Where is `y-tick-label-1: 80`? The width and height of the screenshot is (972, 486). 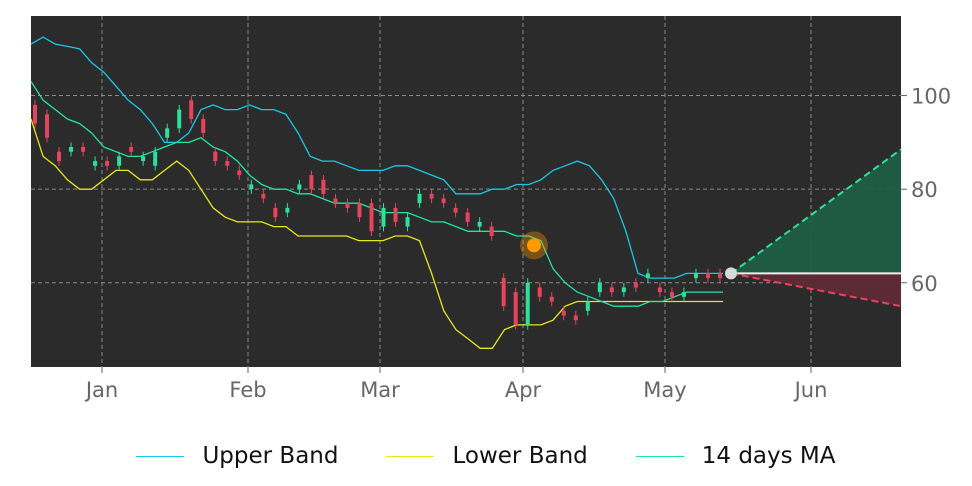 y-tick-label-1: 80 is located at coordinates (924, 190).